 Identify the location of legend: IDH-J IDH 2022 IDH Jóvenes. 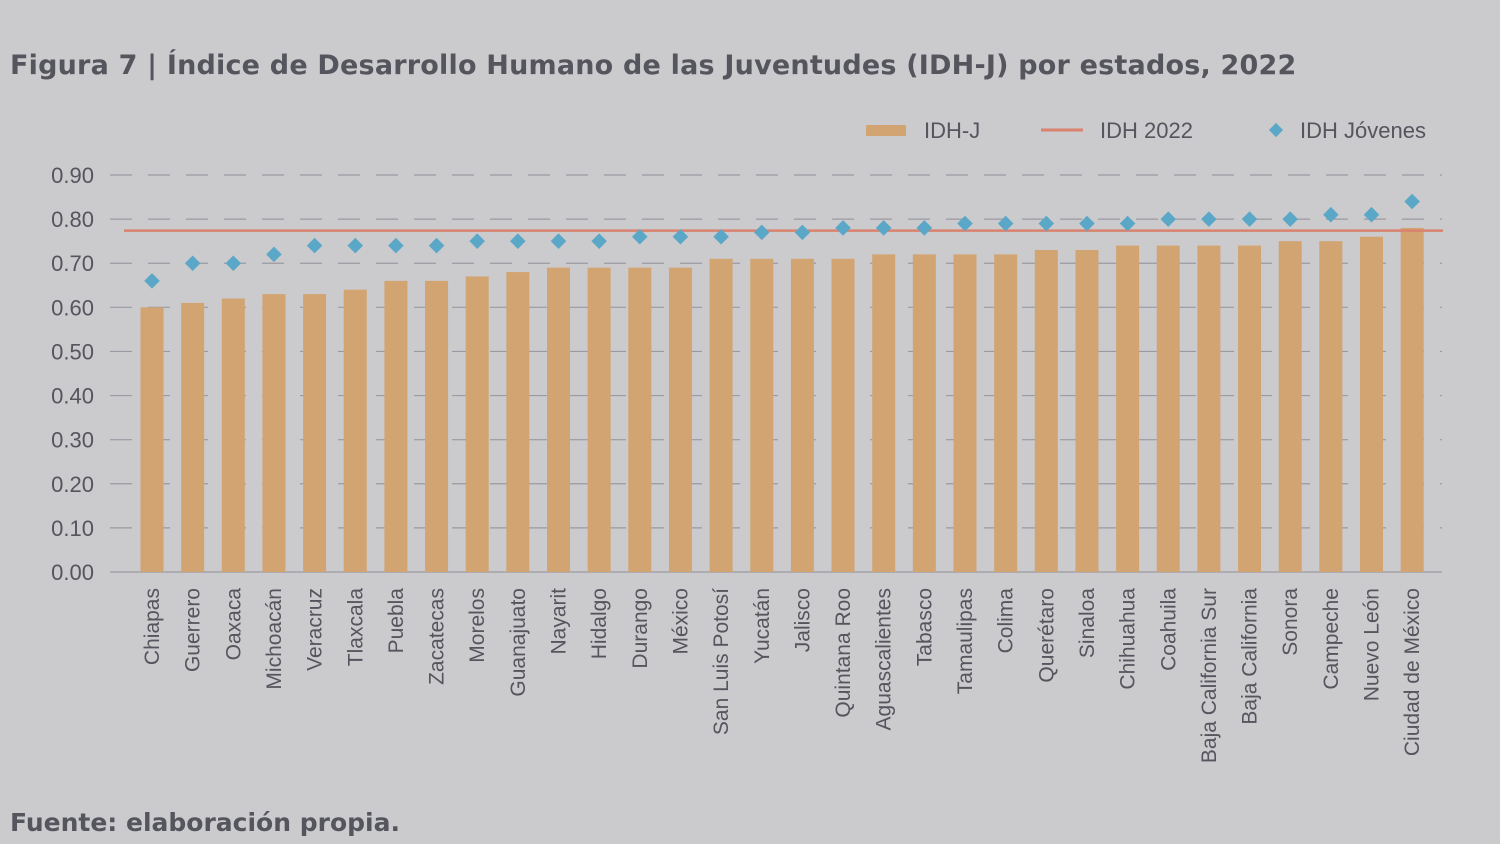
(1146, 130).